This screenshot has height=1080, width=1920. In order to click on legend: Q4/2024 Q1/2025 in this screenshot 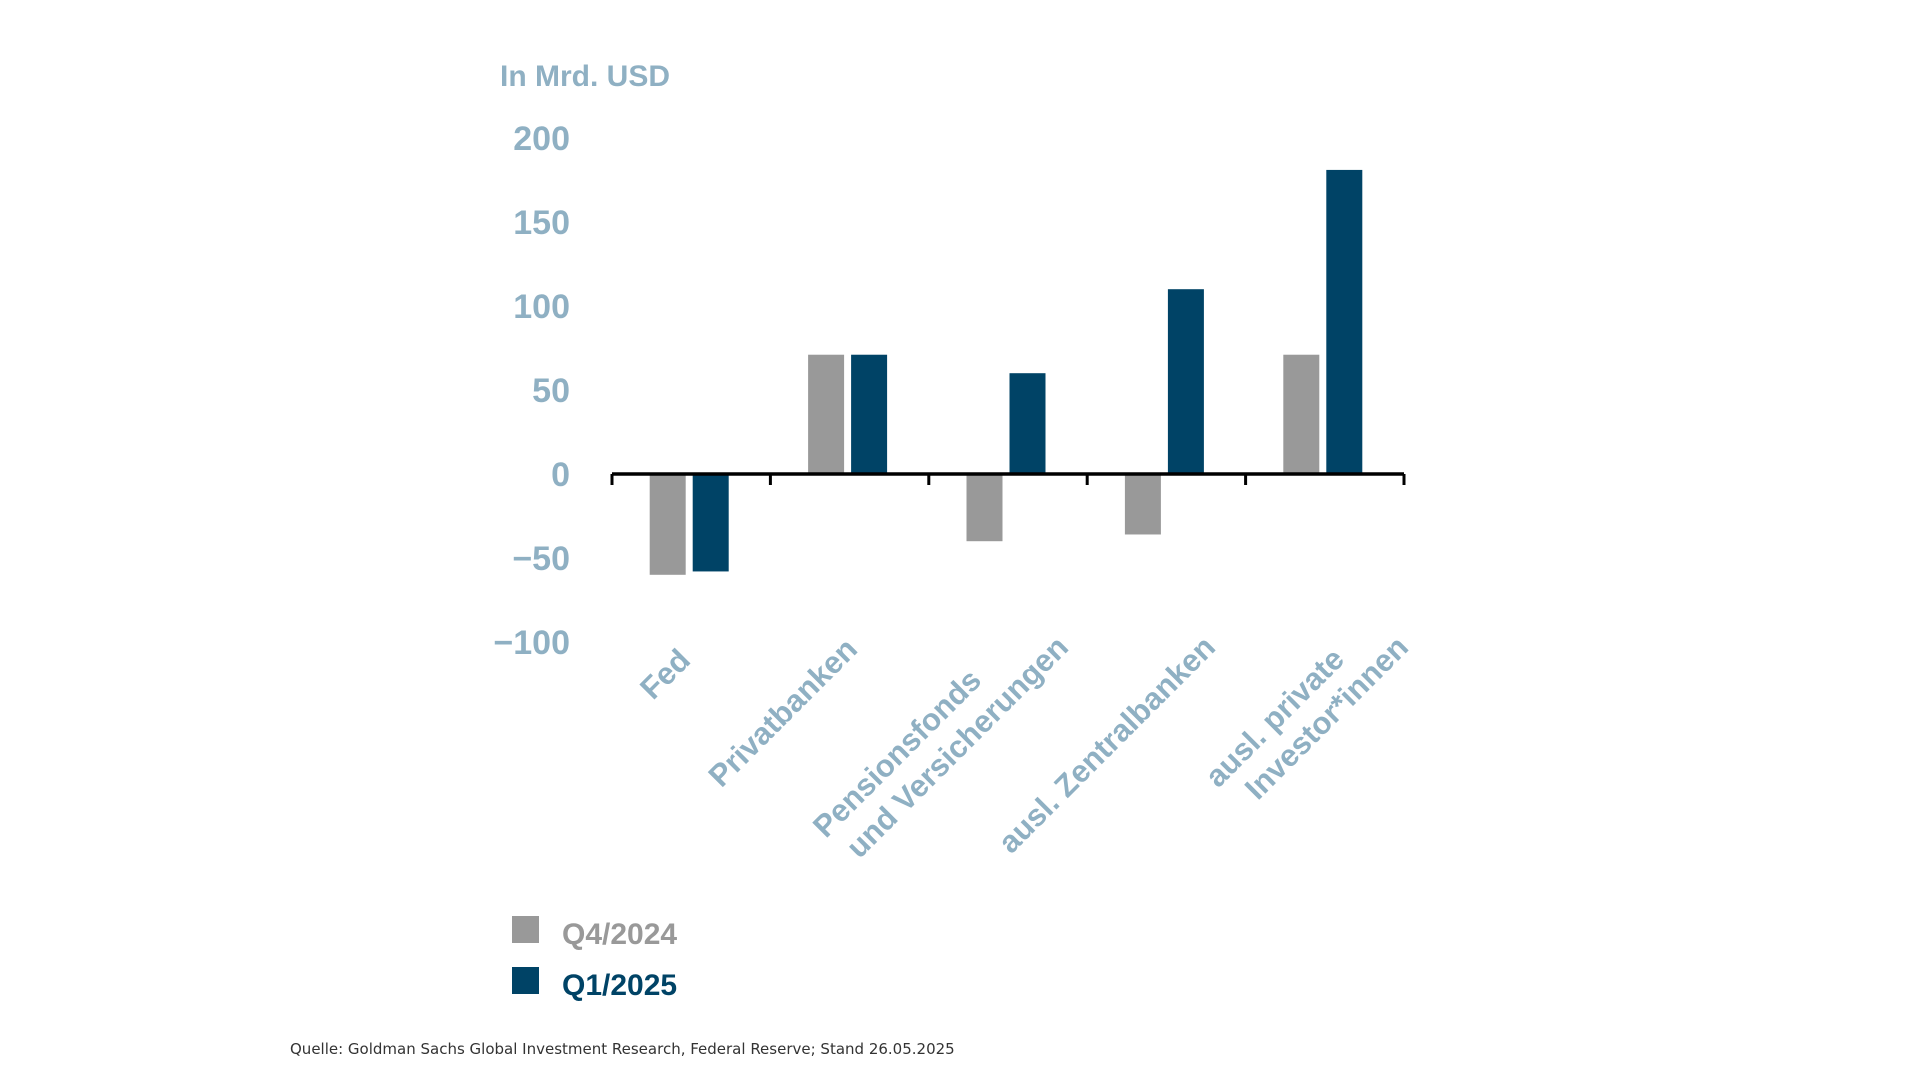, I will do `click(594, 959)`.